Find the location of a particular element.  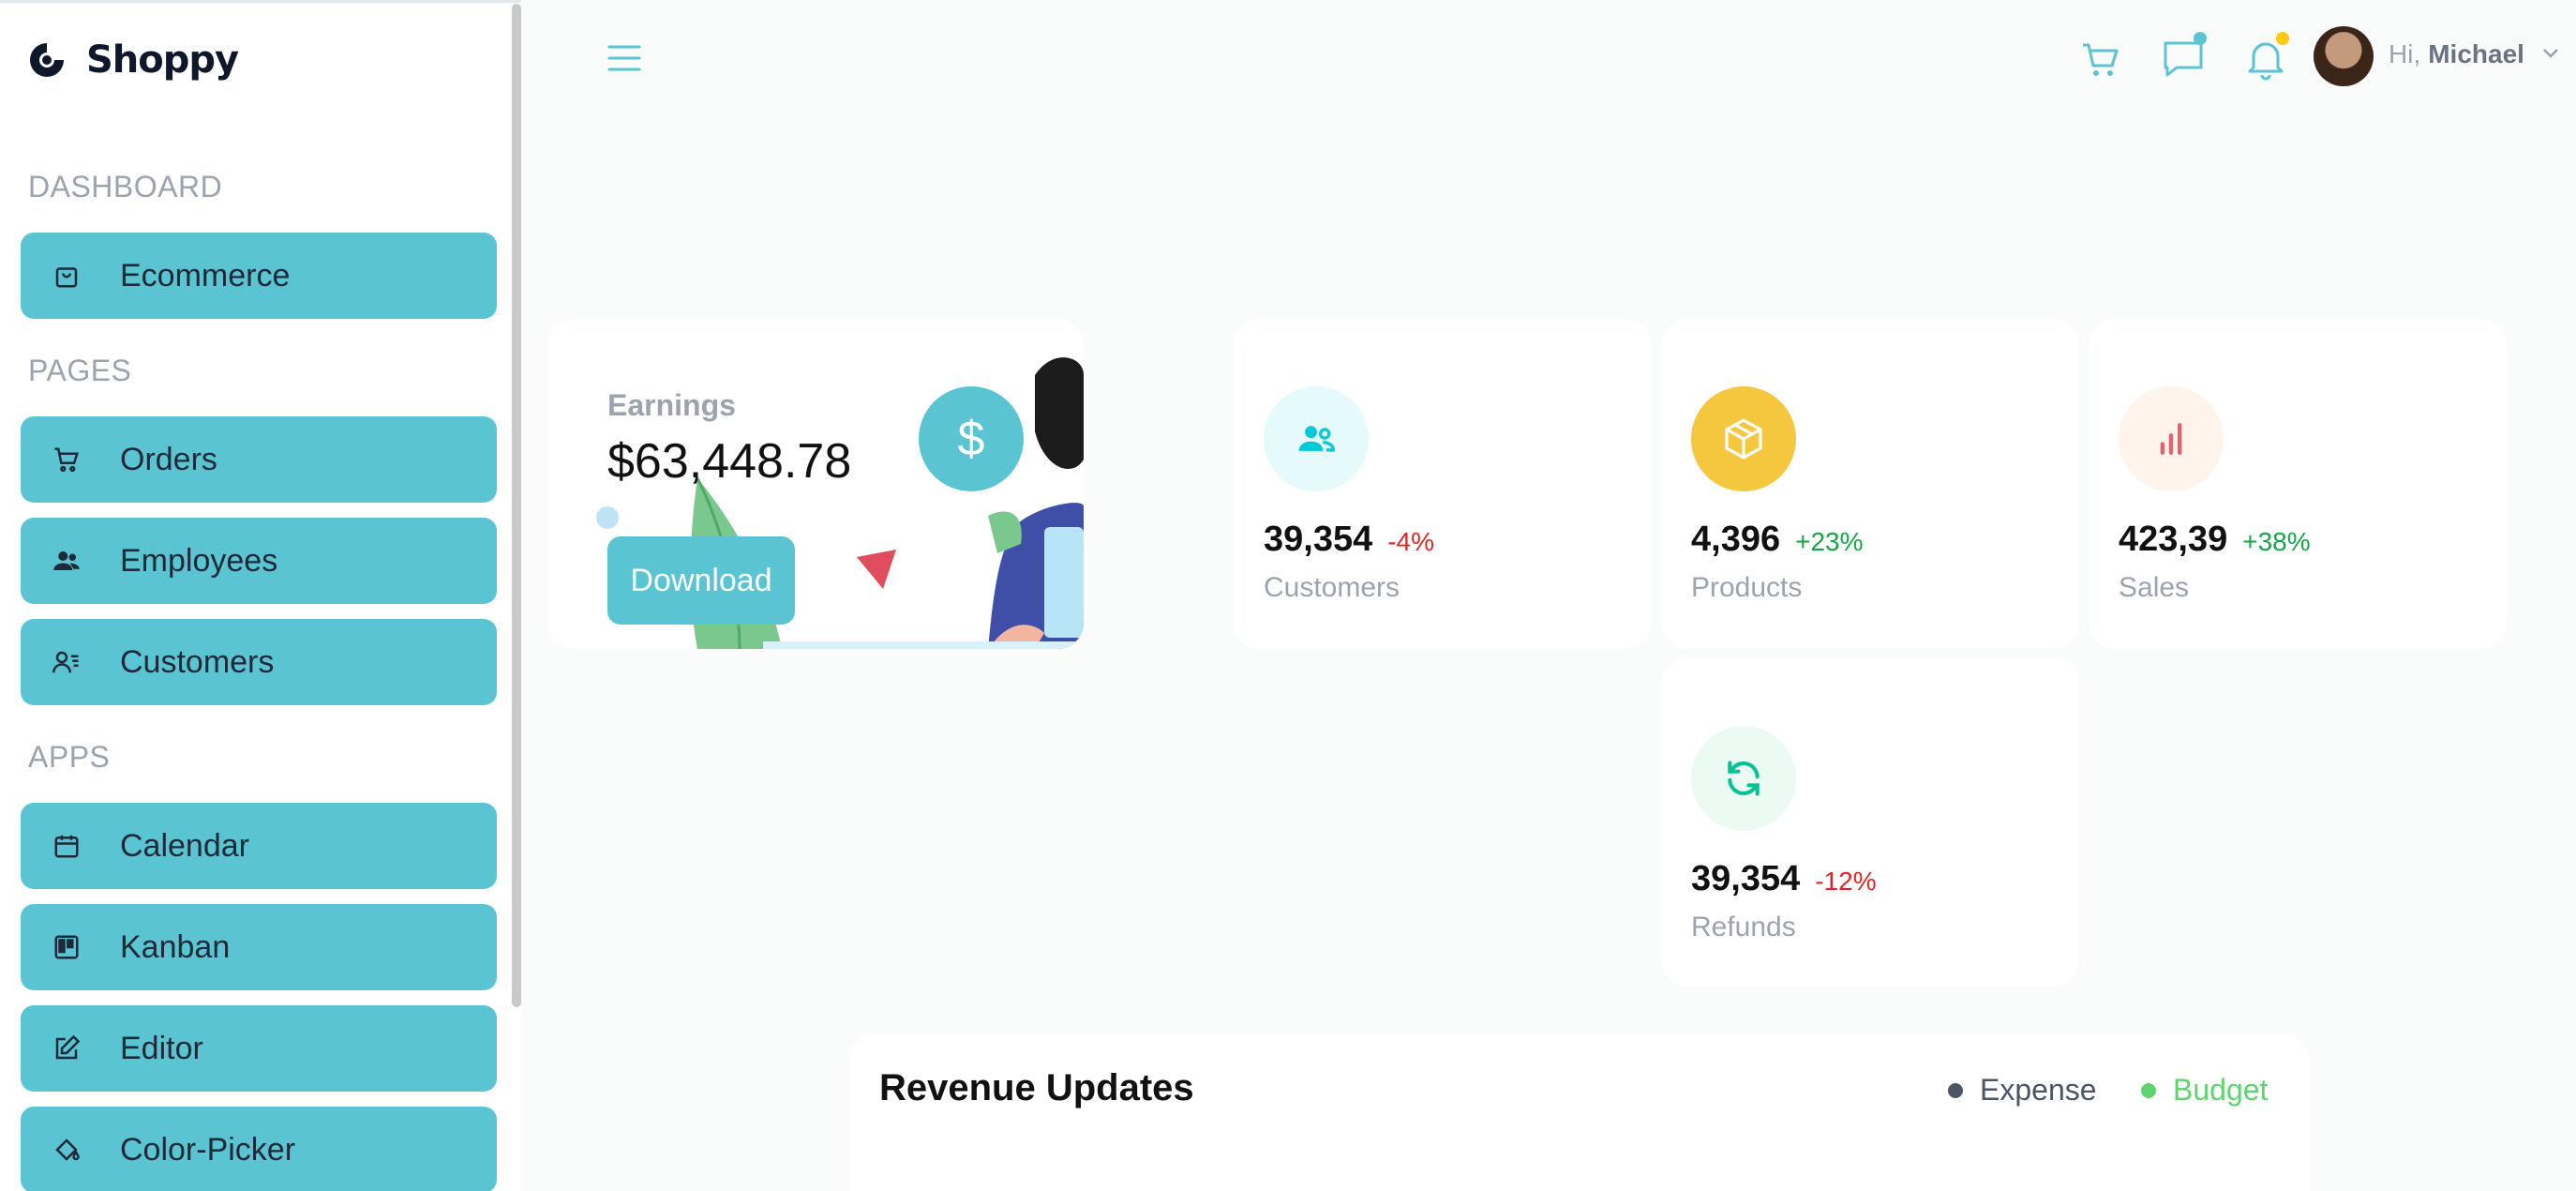

stat-card-products: 4,396 +23% Products is located at coordinates (1870, 484).